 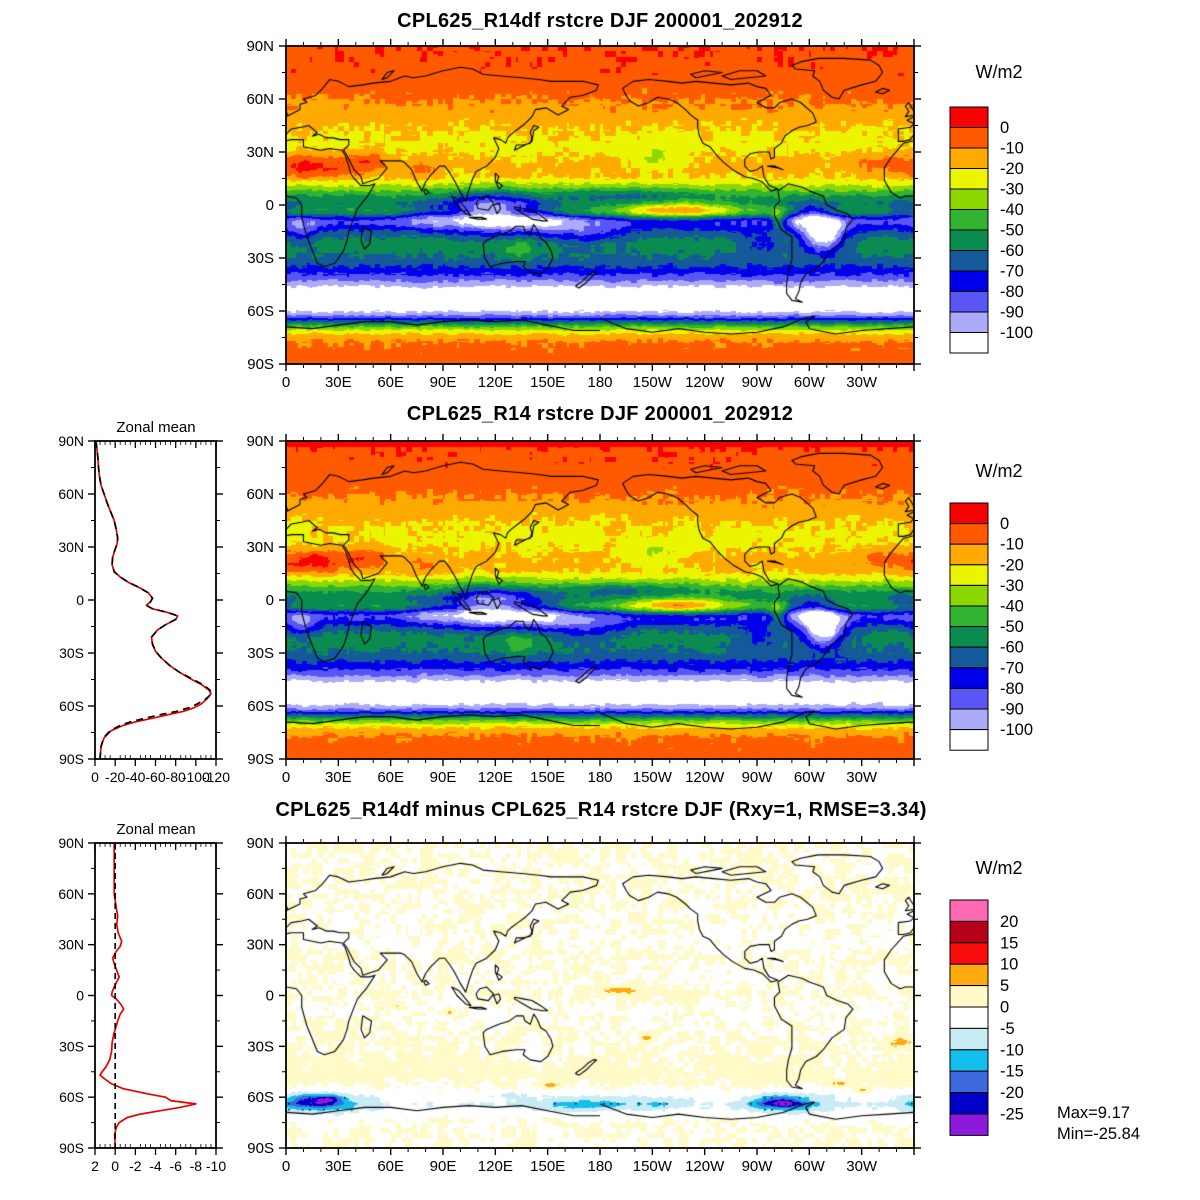 What do you see at coordinates (156, 829) in the screenshot?
I see `panel3-zonal-title: Zonal mean` at bounding box center [156, 829].